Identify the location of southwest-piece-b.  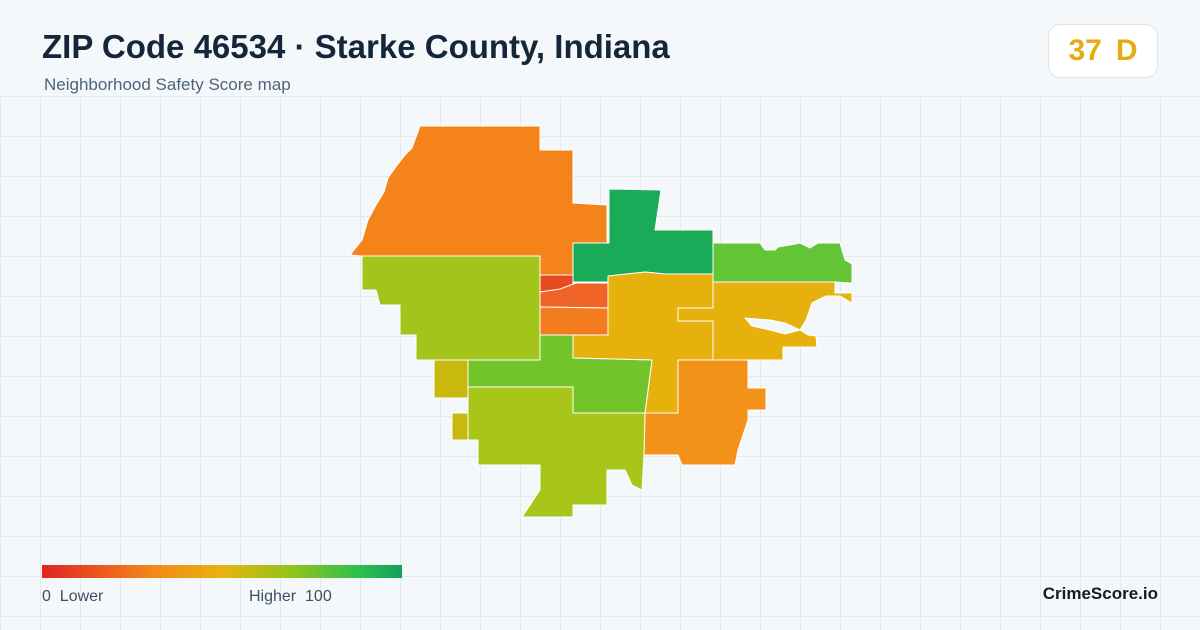
(460, 426).